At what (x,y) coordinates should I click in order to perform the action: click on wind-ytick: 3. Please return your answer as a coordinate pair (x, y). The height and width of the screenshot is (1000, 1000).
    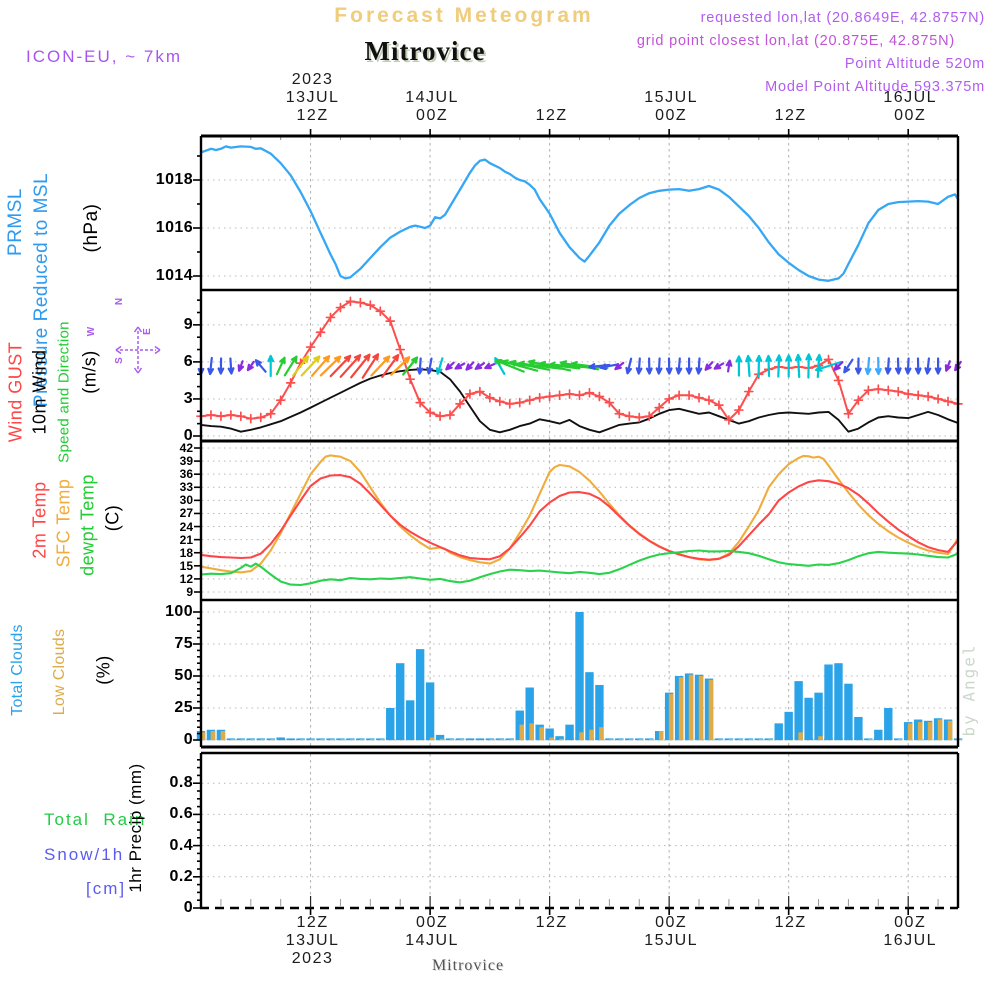
    Looking at the image, I should click on (188, 398).